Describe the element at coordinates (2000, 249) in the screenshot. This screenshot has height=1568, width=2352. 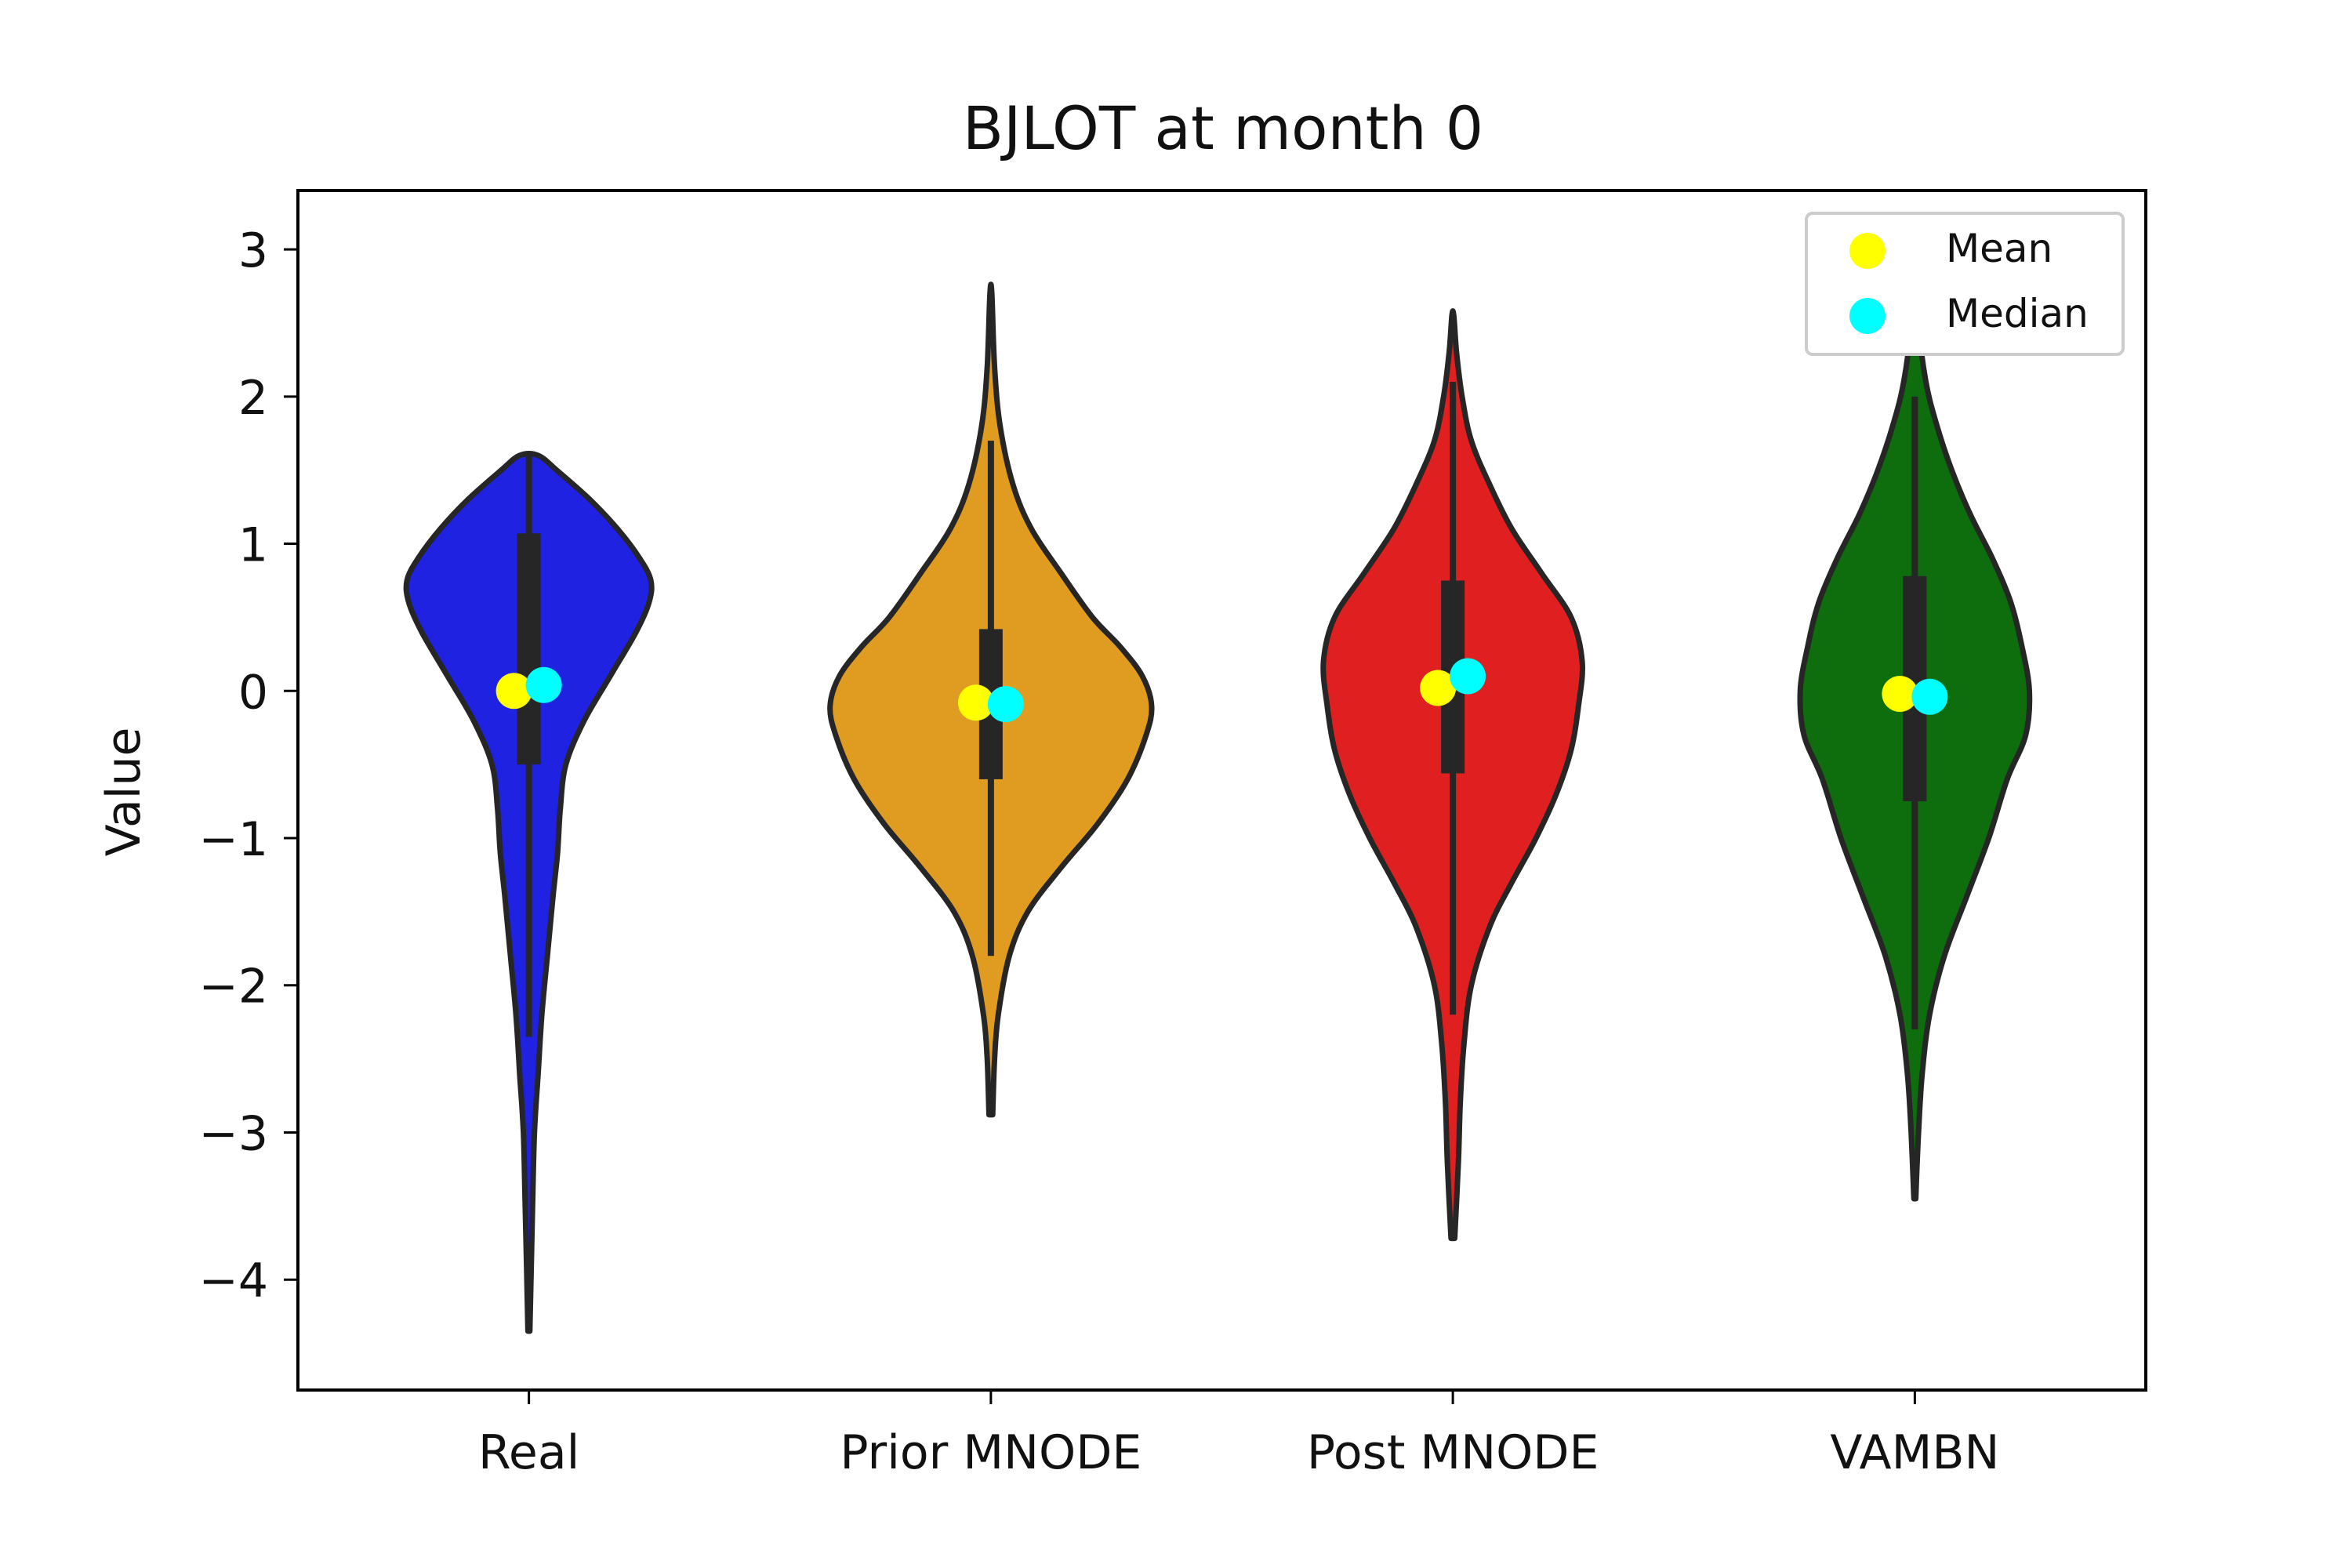
I see `legend-mean-label: Mean` at that location.